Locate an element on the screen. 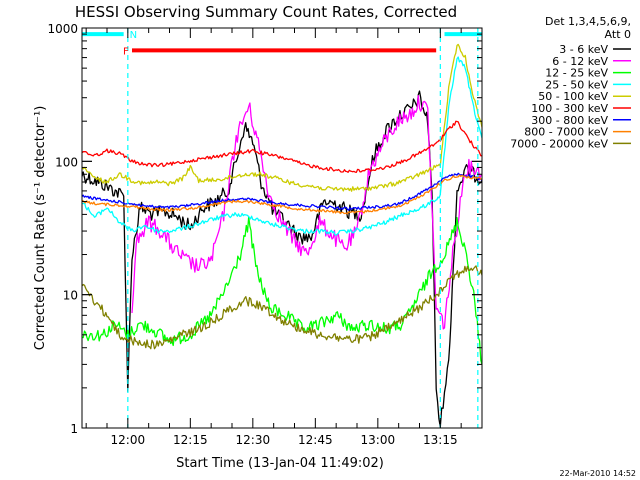 Image resolution: width=640 pixels, height=480 pixels. legend-label: 6 - 12 keV is located at coordinates (580, 61).